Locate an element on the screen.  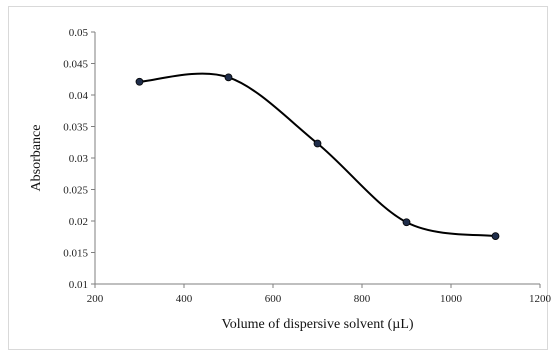
y-tick-label: 0.03 is located at coordinates (79, 159).